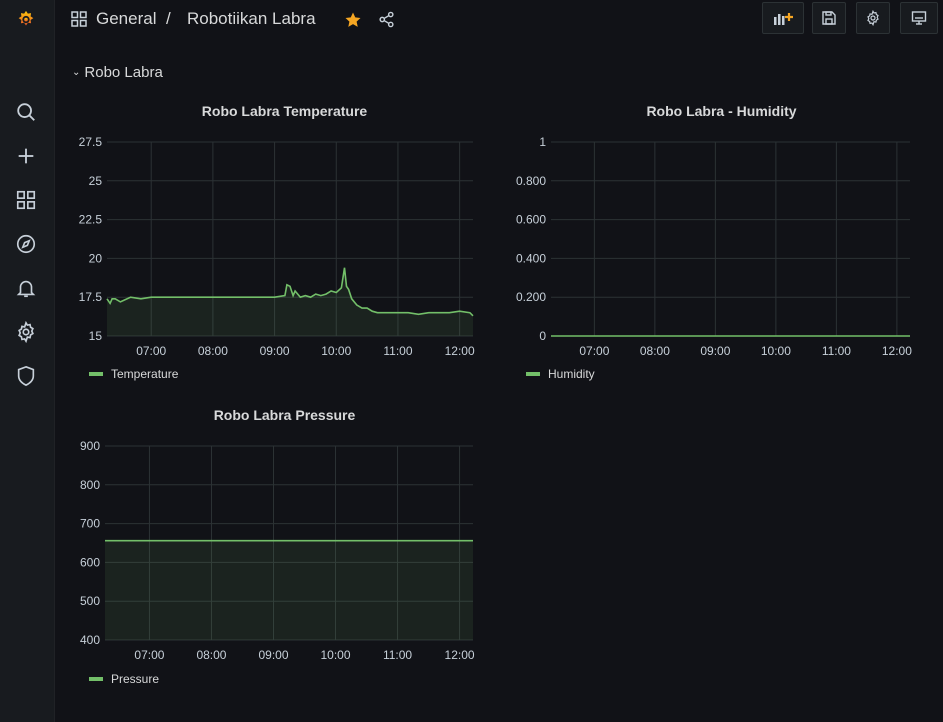 This screenshot has height=722, width=943. Describe the element at coordinates (90, 524) in the screenshot. I see `y-tick-label: 700` at that location.